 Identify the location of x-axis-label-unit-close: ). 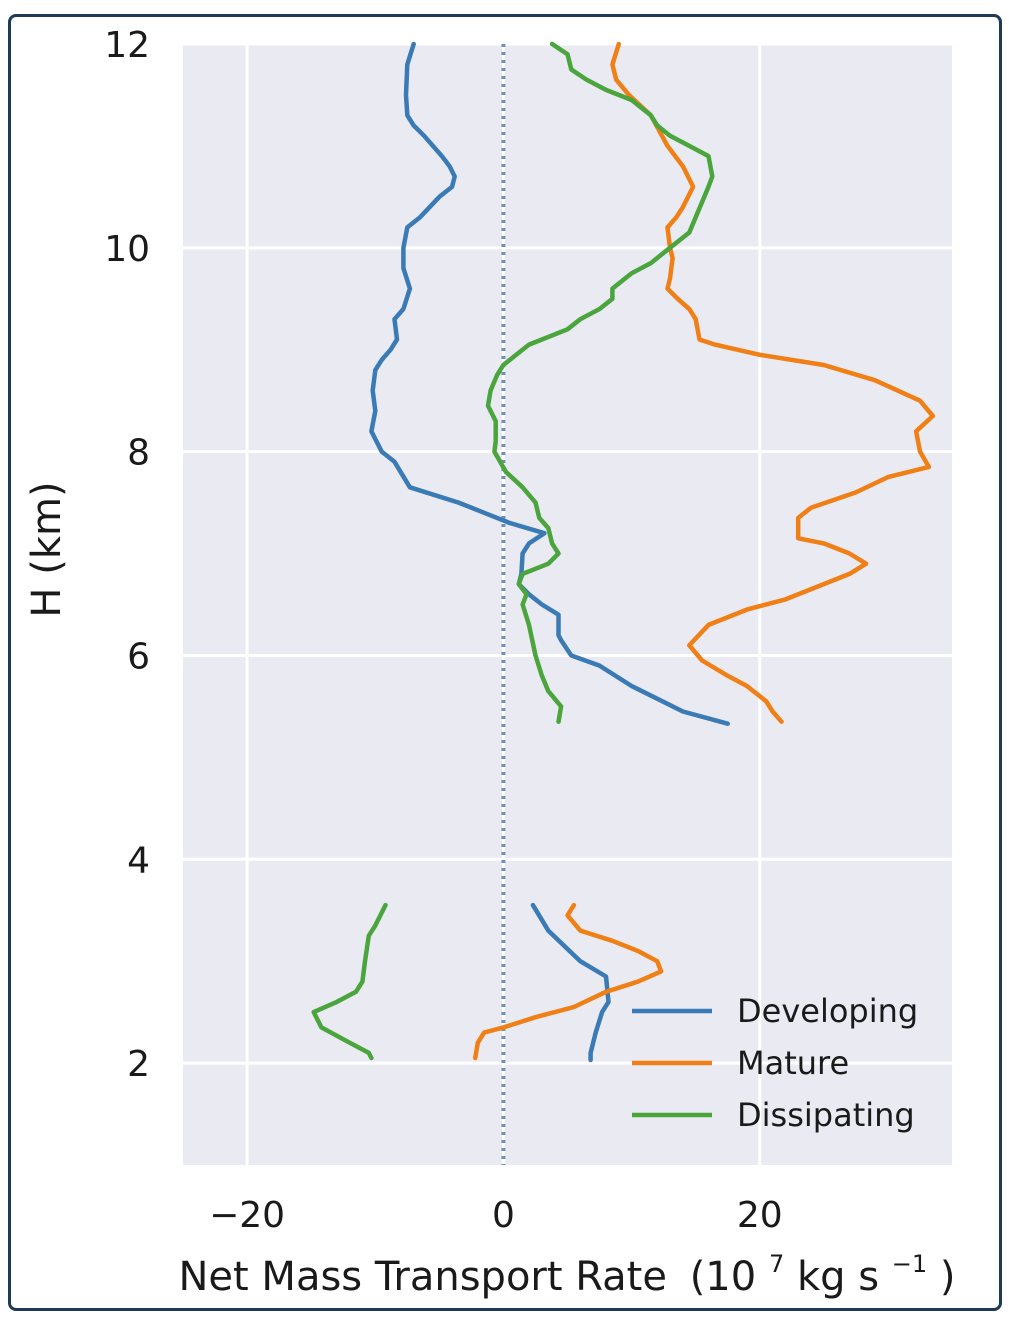
(948, 1277).